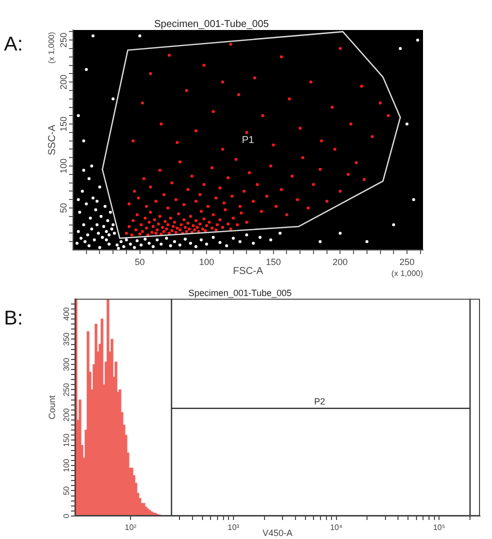 The height and width of the screenshot is (539, 492). I want to click on x-axis-title: FSC-A, so click(248, 271).